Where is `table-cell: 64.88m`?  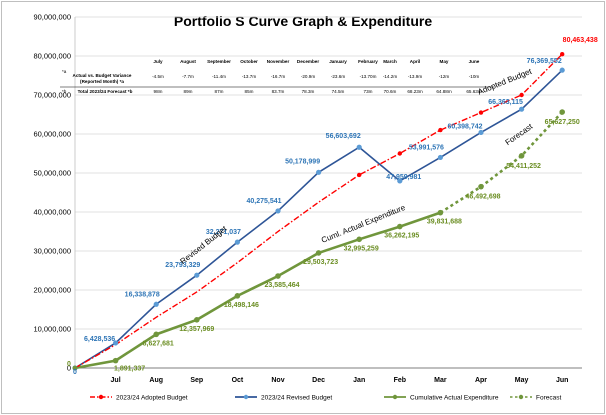
table-cell: 64.88m is located at coordinates (443, 91).